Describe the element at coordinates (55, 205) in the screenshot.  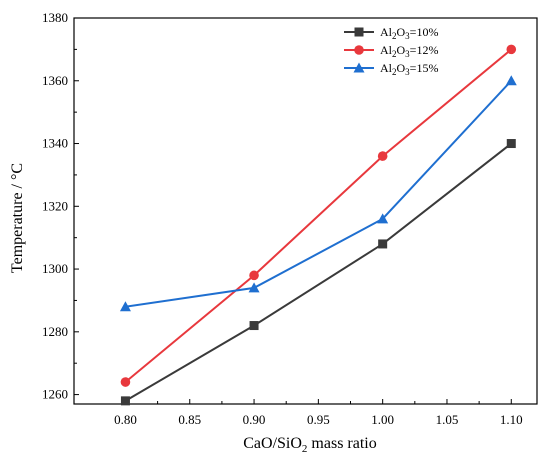
I see `y-tick-label: 1320` at that location.